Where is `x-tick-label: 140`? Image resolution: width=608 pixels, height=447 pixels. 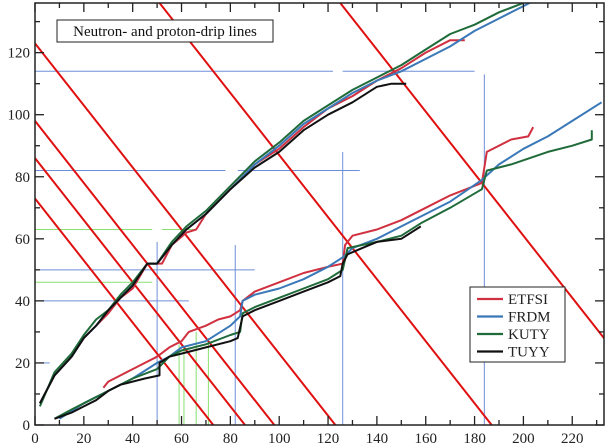
x-tick-label: 140 is located at coordinates (377, 439).